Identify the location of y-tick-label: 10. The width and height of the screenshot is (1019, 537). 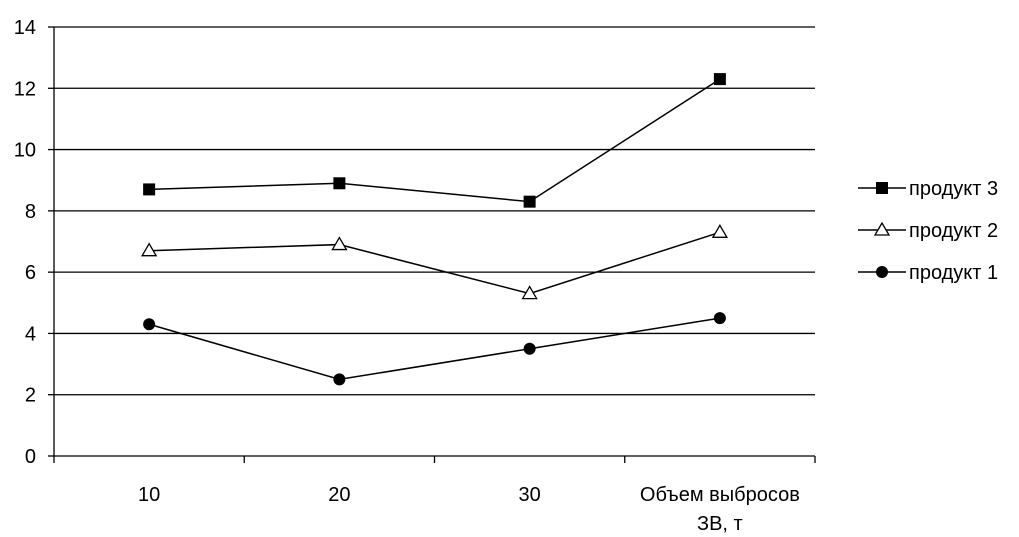
(25, 151).